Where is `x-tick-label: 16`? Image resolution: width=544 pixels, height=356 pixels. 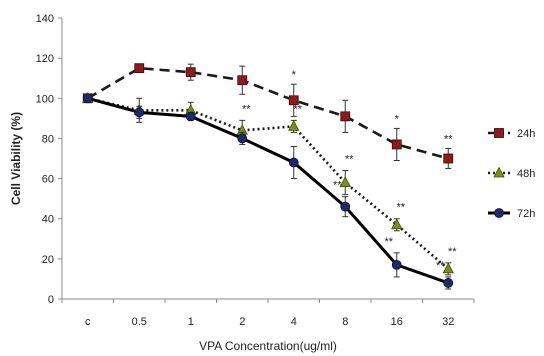
x-tick-label: 16 is located at coordinates (397, 322).